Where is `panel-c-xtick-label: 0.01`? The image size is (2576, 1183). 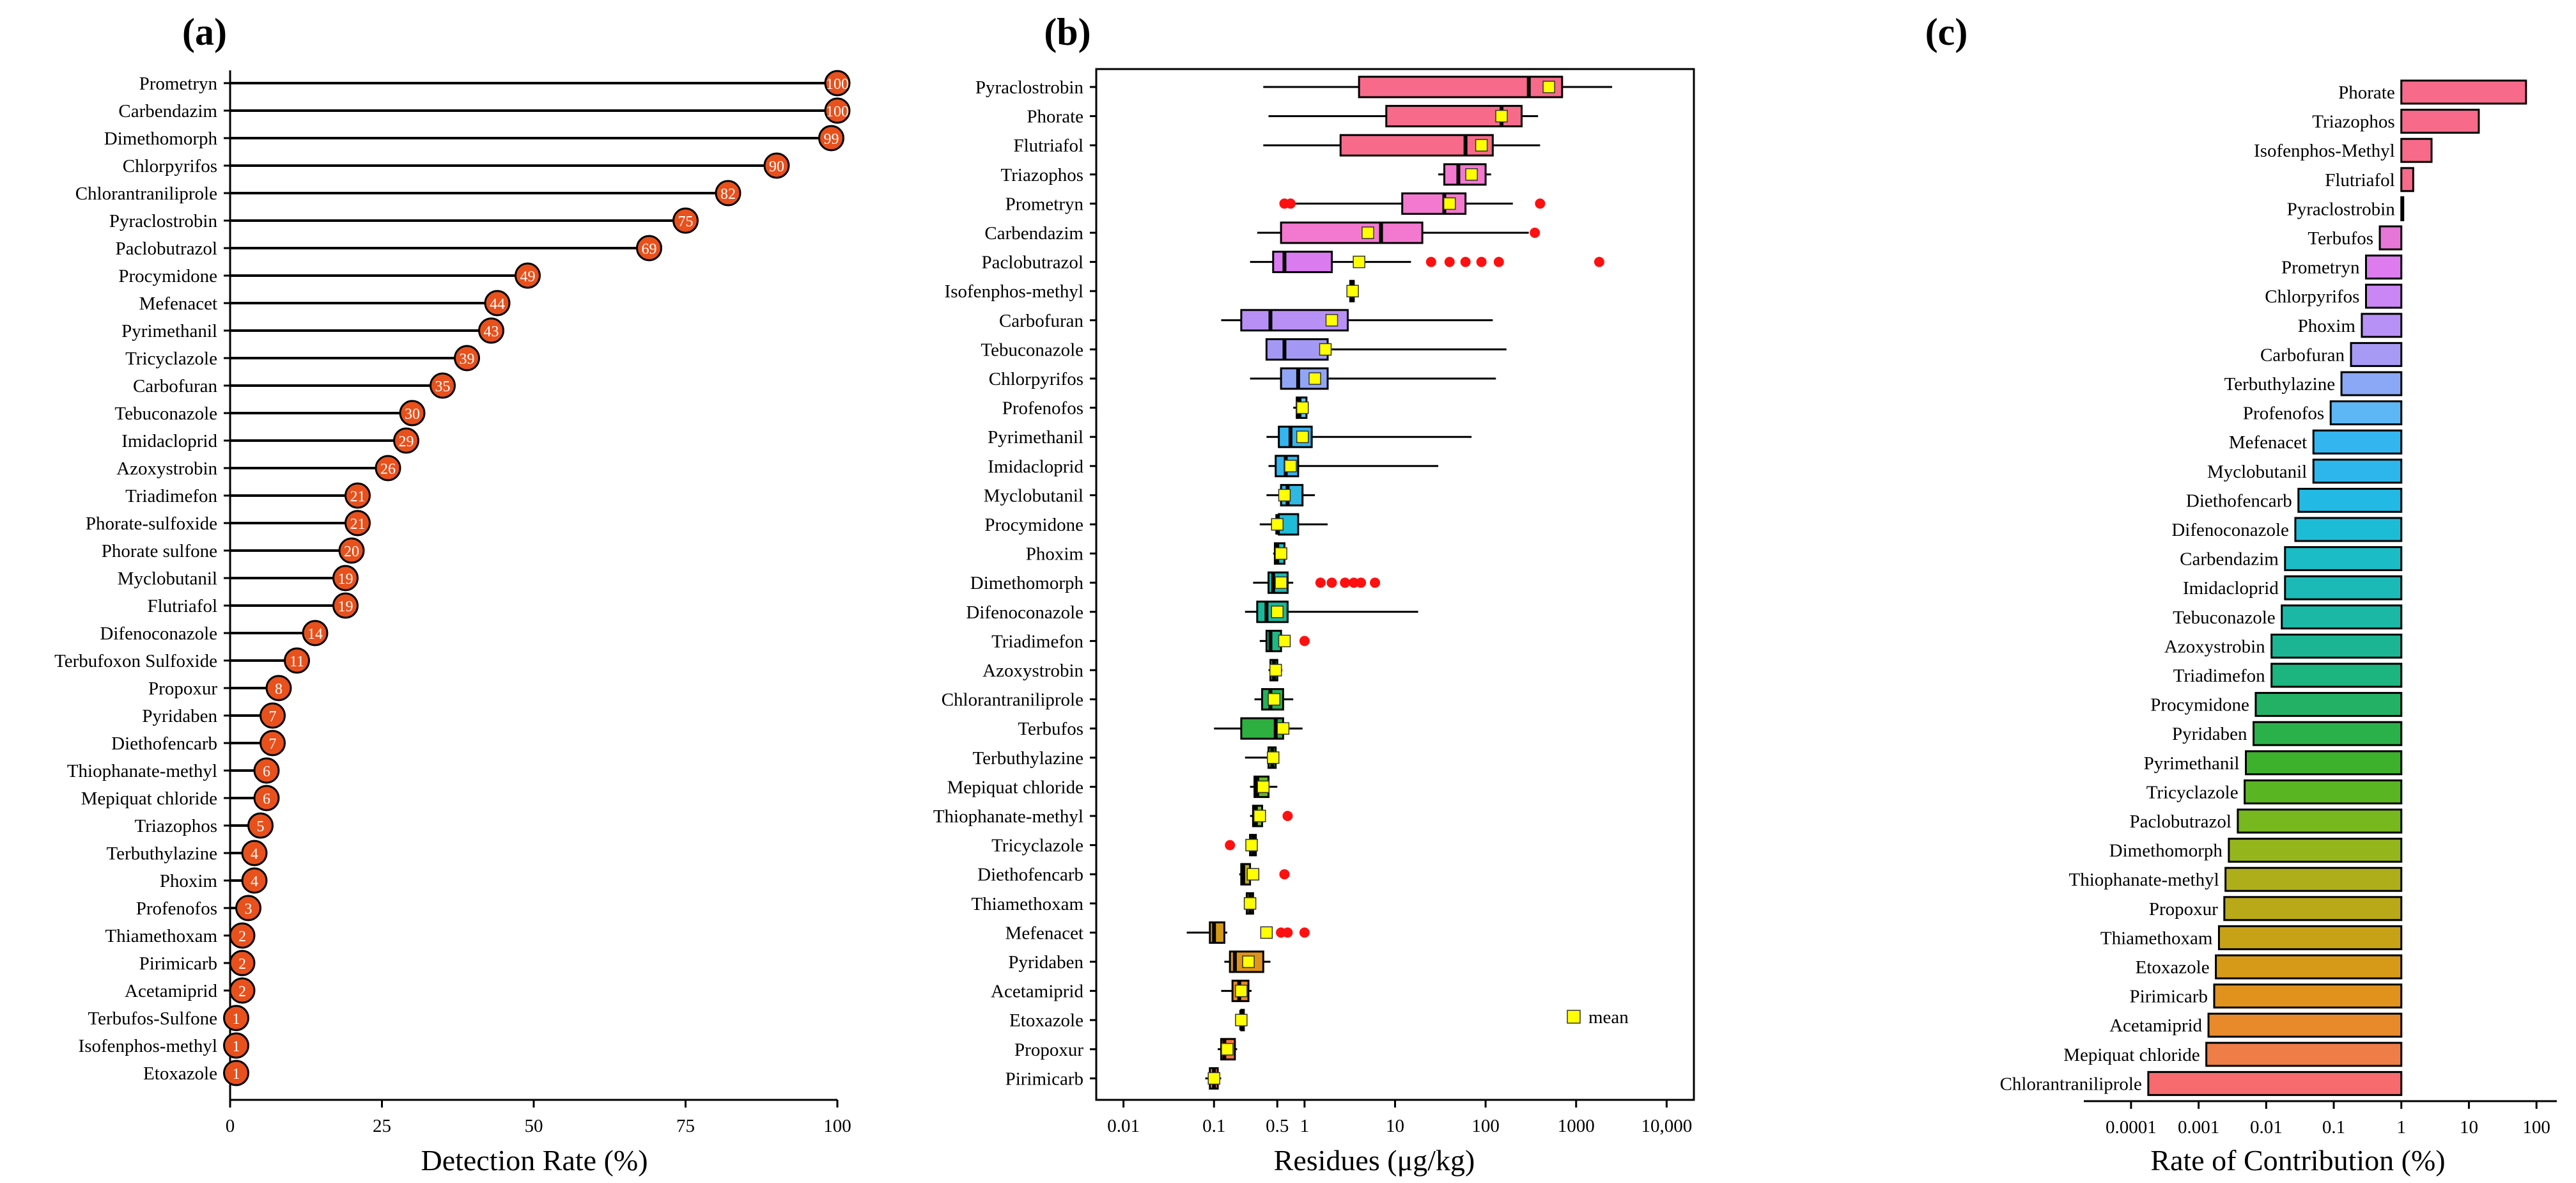
panel-c-xtick-label: 0.01 is located at coordinates (2266, 1127).